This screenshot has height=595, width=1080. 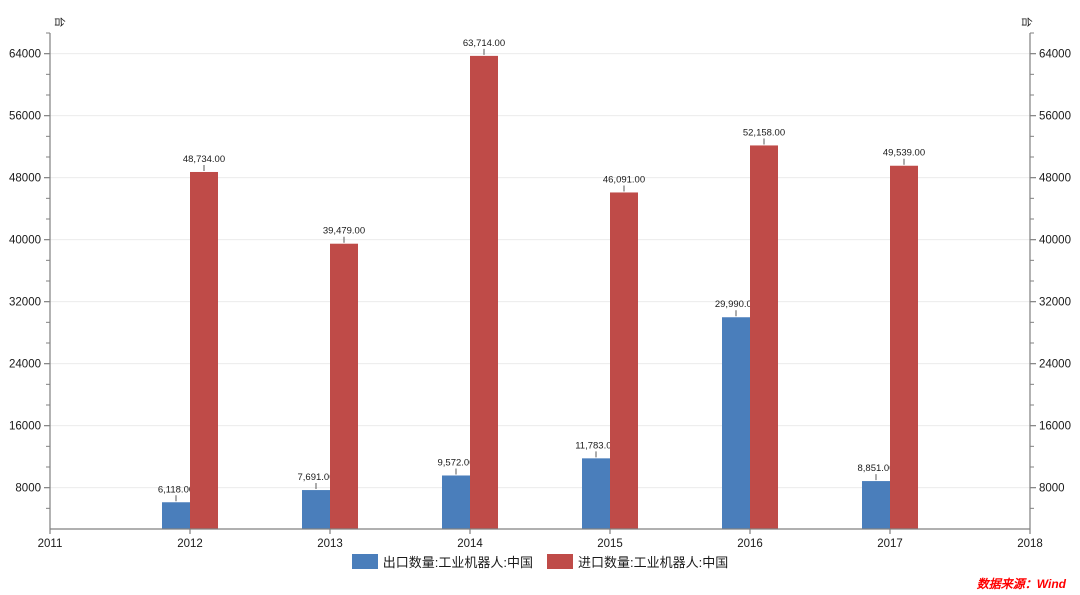 I want to click on y-tick-label-right: 24000, so click(x=1055, y=365).